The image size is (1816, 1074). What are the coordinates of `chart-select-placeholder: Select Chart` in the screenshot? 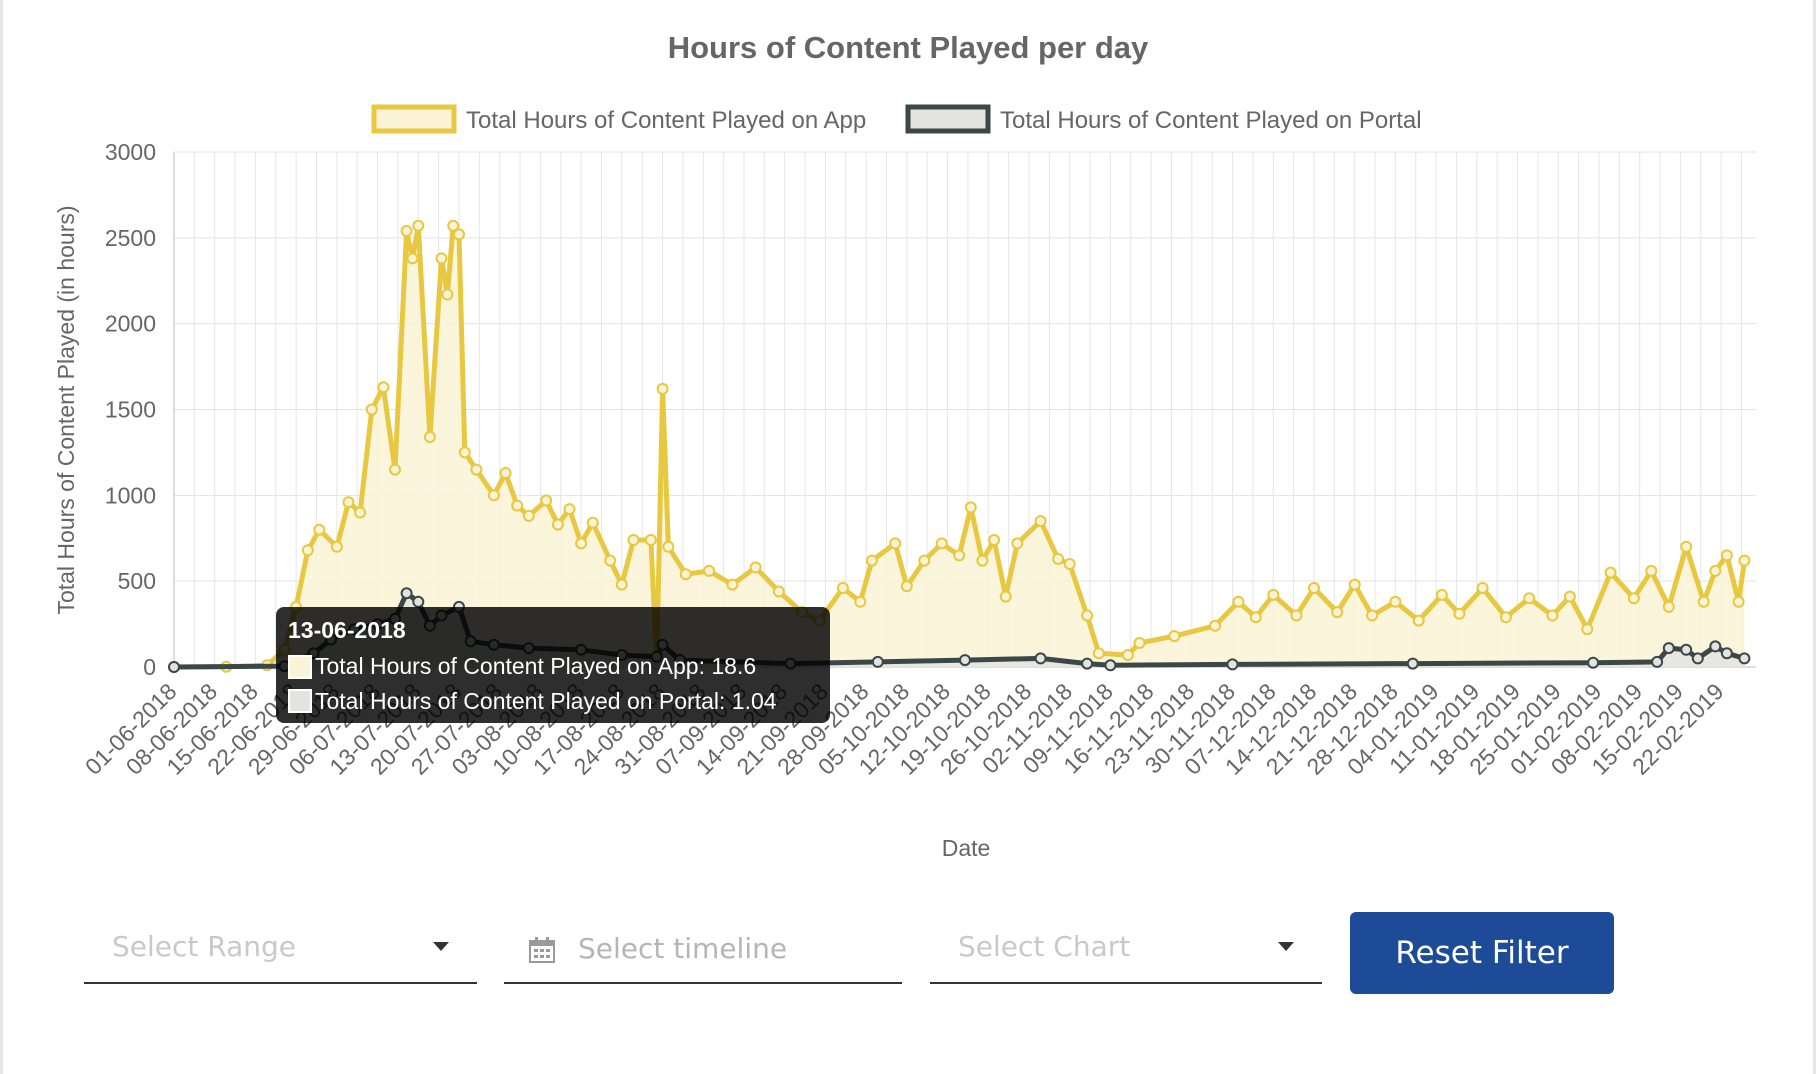 It's located at (1044, 946).